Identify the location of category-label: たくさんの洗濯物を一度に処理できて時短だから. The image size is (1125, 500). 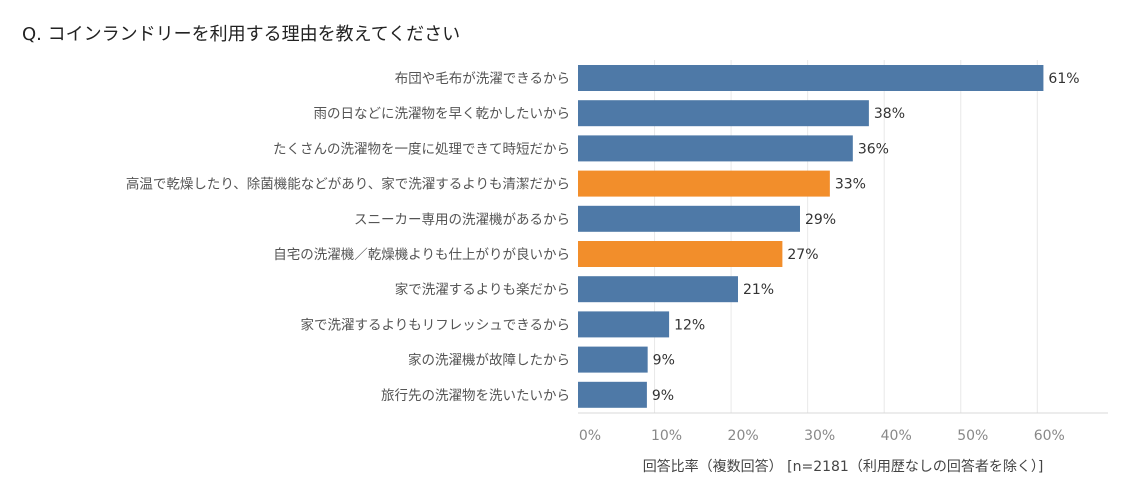
(421, 149).